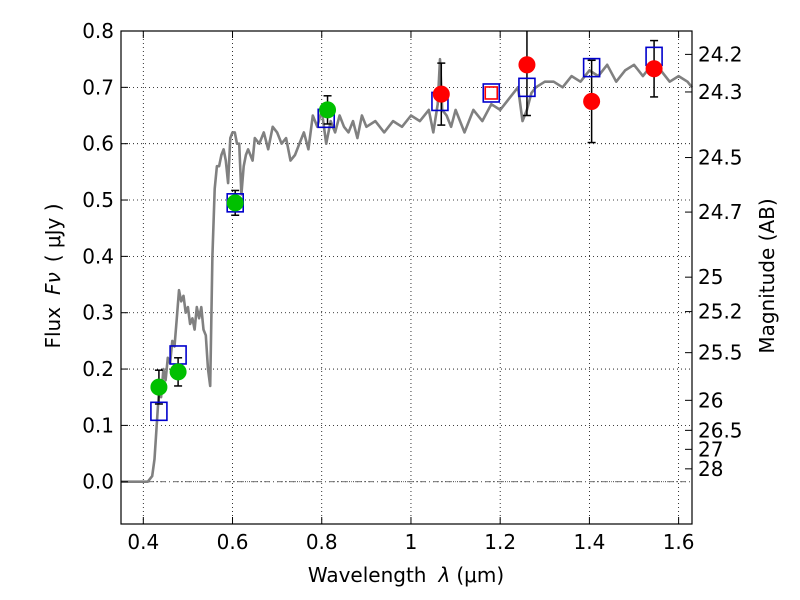 This screenshot has height=600, width=800. What do you see at coordinates (710, 400) in the screenshot?
I see `y2-tick-label: 26` at bounding box center [710, 400].